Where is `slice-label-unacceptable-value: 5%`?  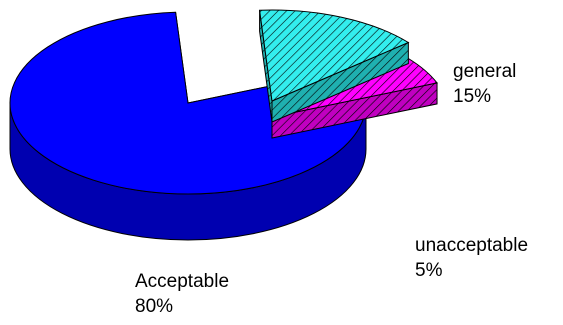 slice-label-unacceptable-value: 5% is located at coordinates (429, 270).